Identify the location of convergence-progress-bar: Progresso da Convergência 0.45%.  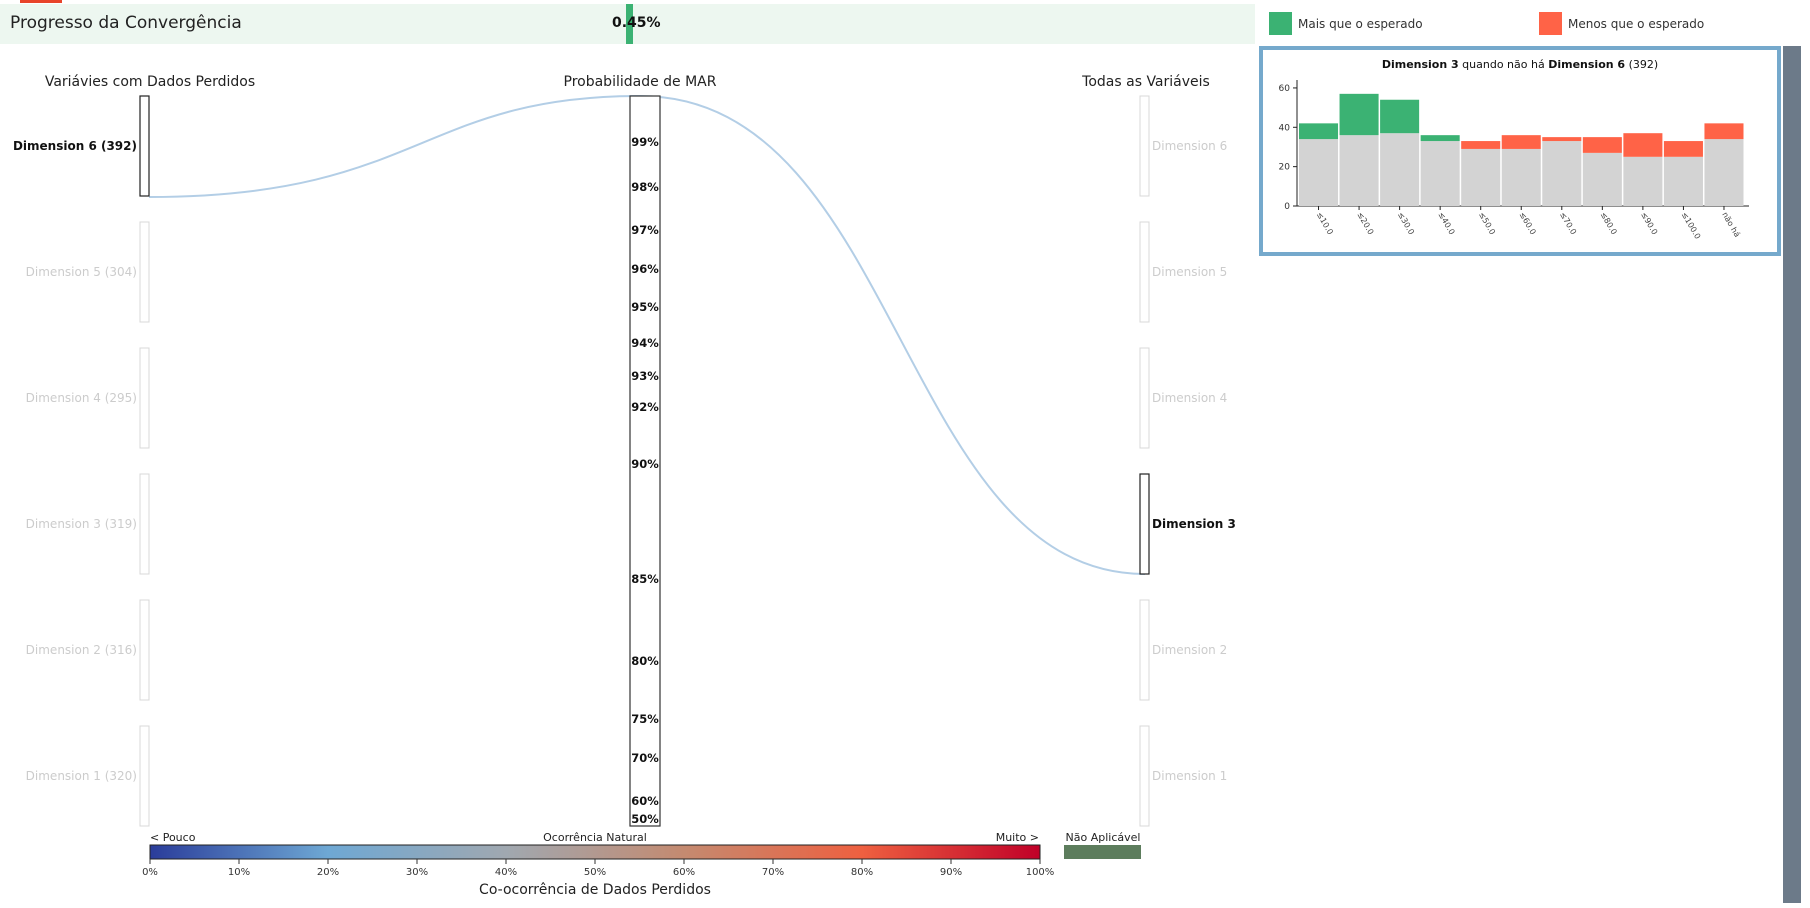
(627, 24).